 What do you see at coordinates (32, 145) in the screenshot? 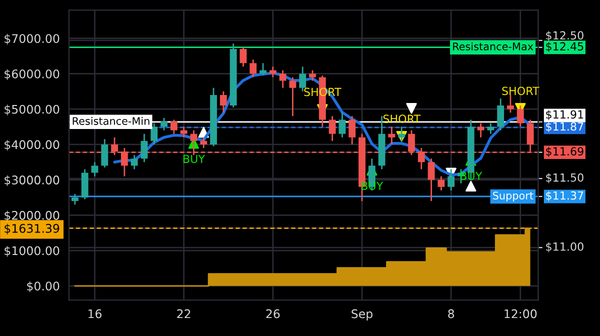
I see `y-tick-label: $4000.00` at bounding box center [32, 145].